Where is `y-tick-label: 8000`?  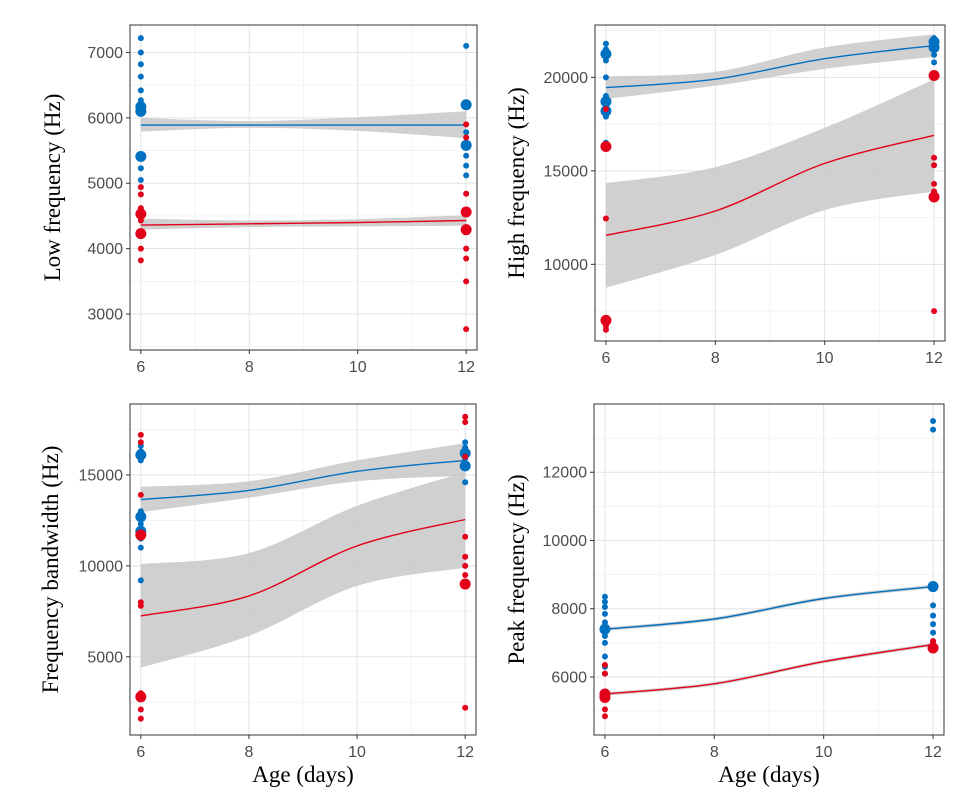
y-tick-label: 8000 is located at coordinates (569, 609).